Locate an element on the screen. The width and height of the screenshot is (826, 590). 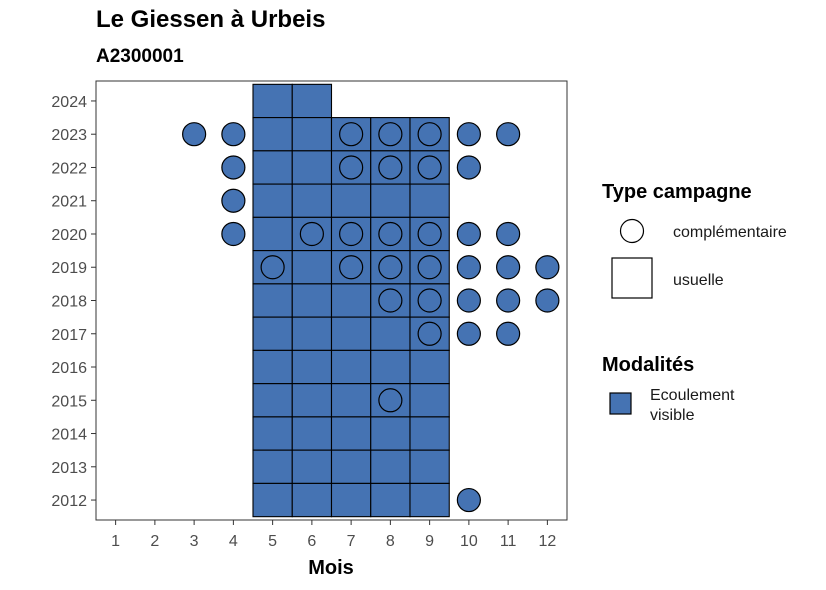
chart-subtitle: A2300001 is located at coordinates (140, 56).